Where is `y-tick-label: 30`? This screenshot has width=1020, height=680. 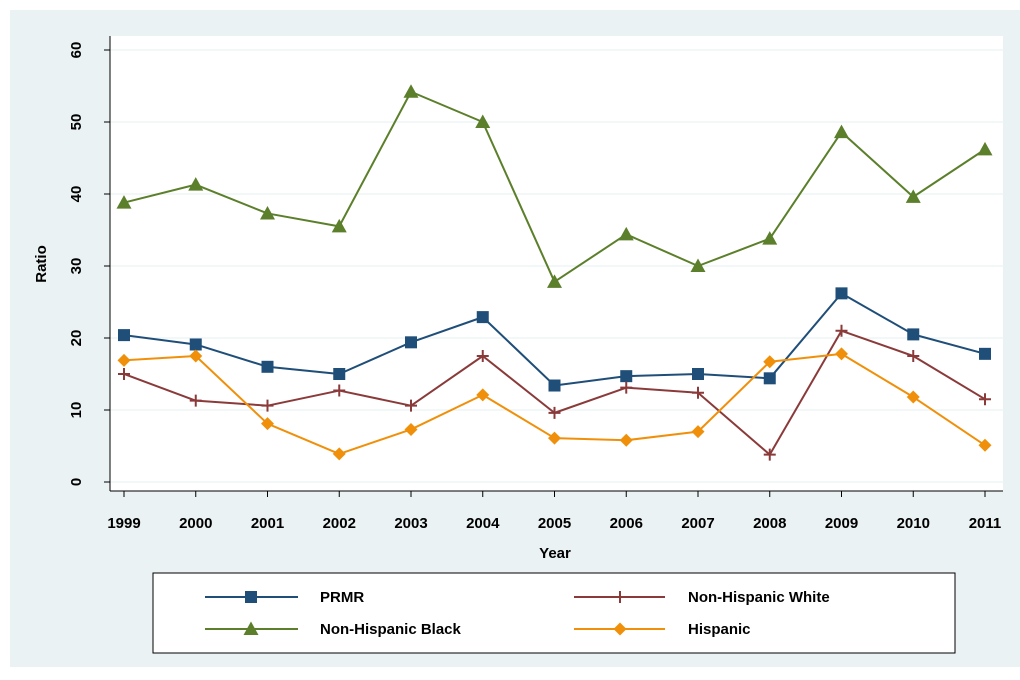
y-tick-label: 30 is located at coordinates (76, 266).